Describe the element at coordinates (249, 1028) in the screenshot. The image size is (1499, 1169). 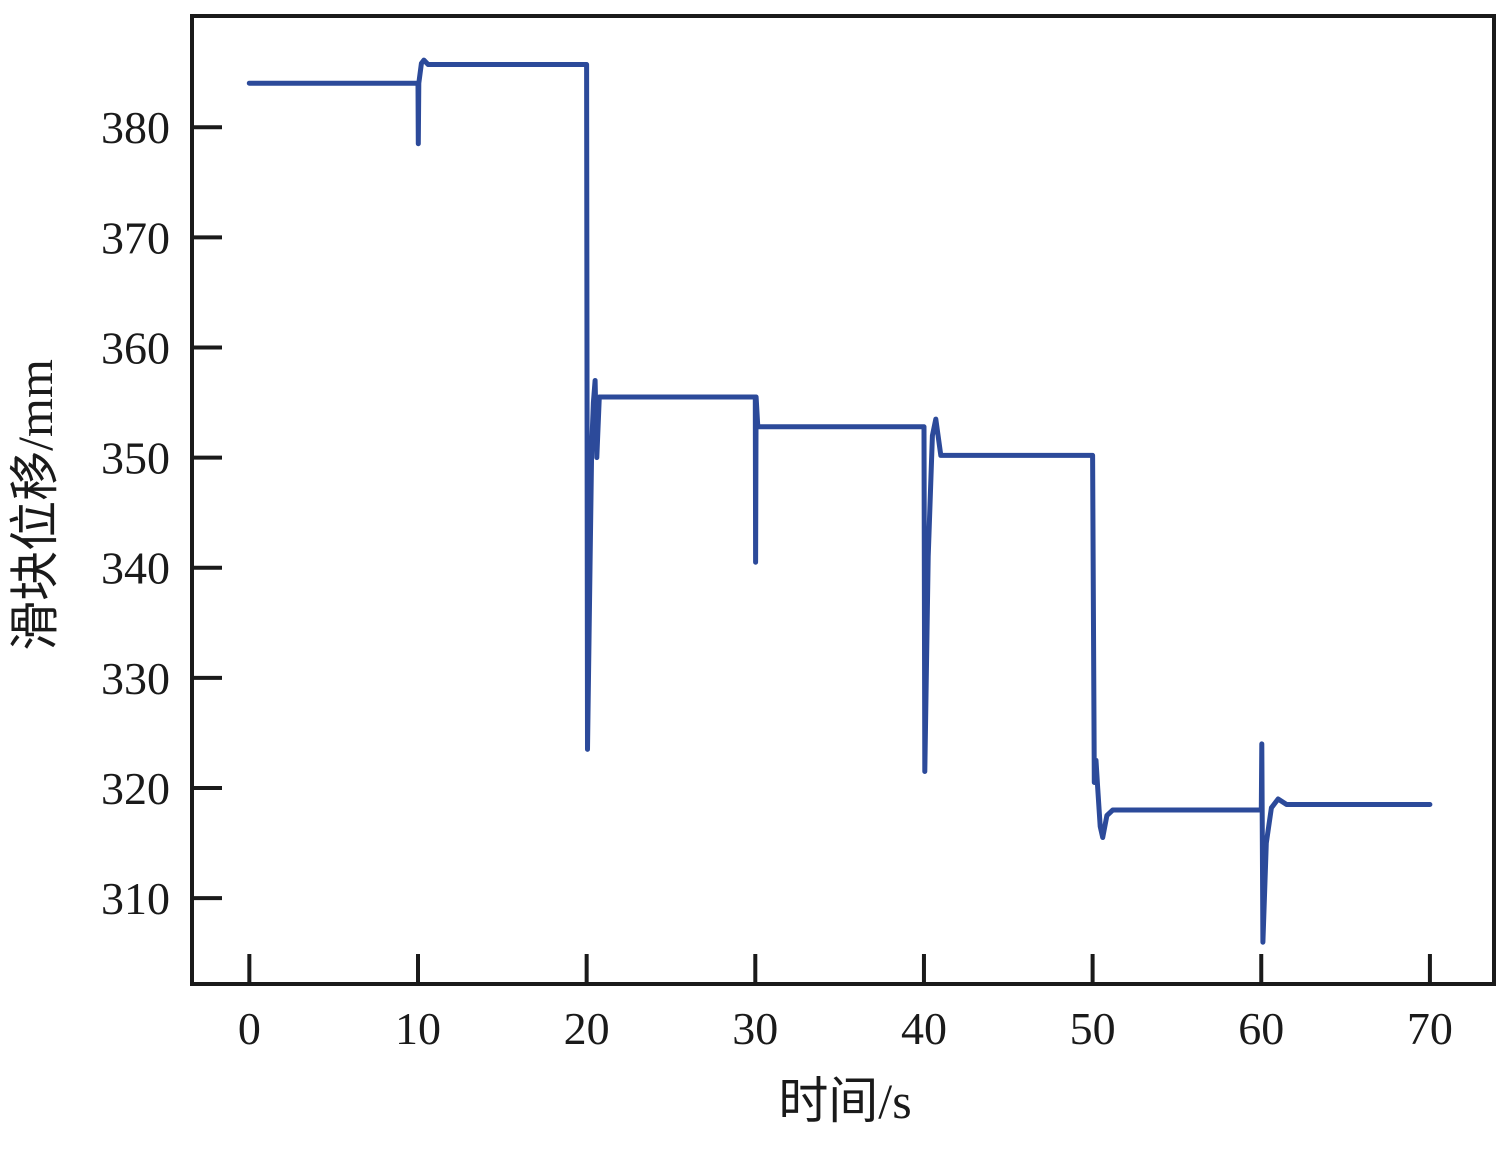
I see `x-tick-label: 0` at that location.